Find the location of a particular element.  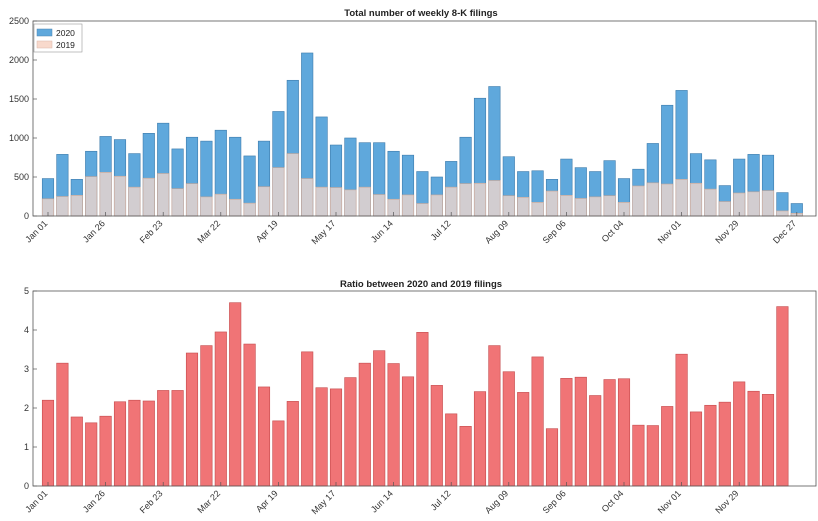

filings-xtick-label-11: Nov 01 is located at coordinates (669, 231).